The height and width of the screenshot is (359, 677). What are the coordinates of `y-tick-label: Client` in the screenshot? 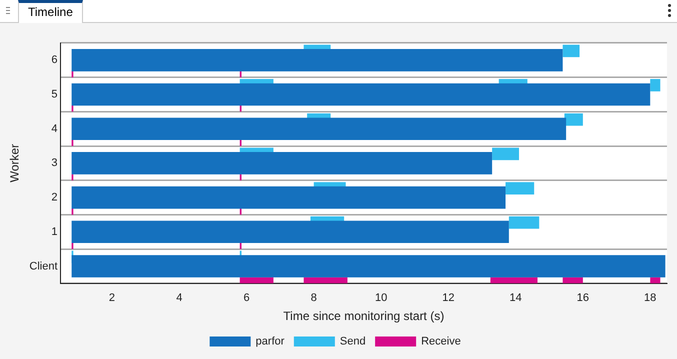 It's located at (43, 266).